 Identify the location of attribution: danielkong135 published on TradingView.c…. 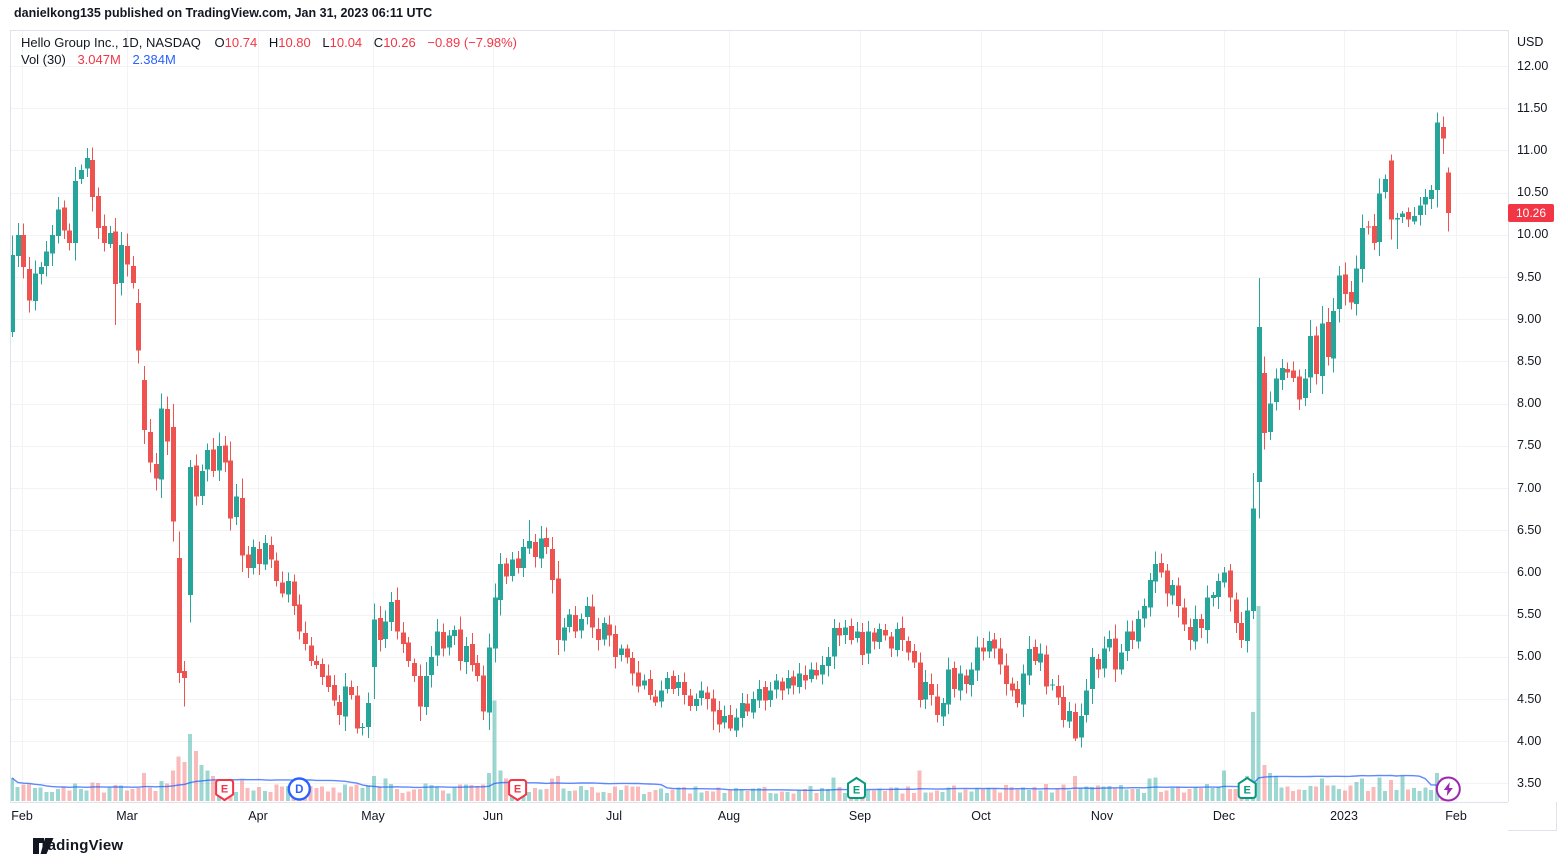
(223, 13).